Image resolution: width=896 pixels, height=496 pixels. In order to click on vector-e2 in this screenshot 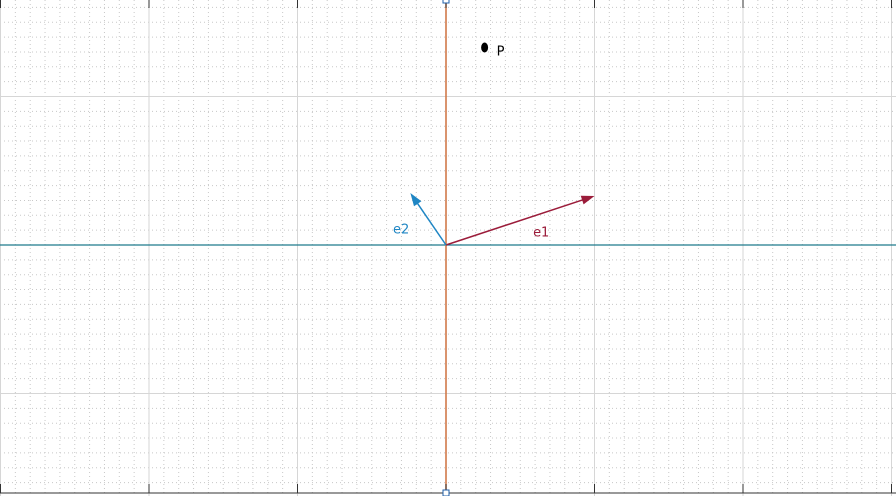, I will do `click(428, 219)`.